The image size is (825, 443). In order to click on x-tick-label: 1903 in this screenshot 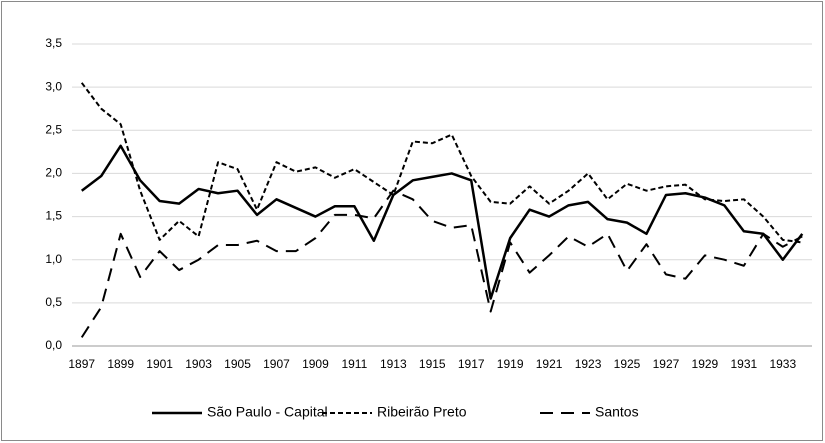, I will do `click(198, 364)`.